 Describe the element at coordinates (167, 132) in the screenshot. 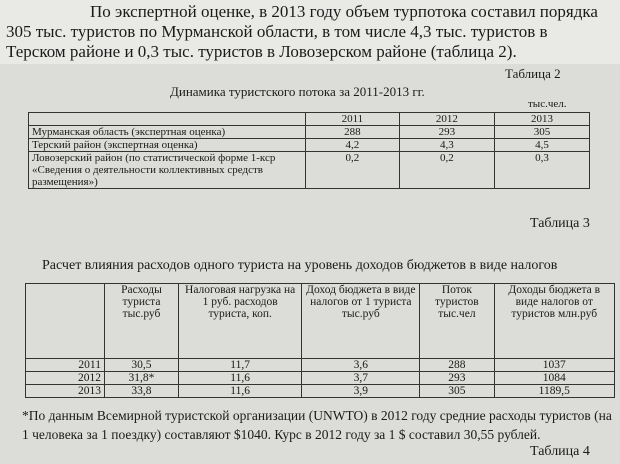

I see `table-cell: Мурманская область (экспертная оценка)` at that location.